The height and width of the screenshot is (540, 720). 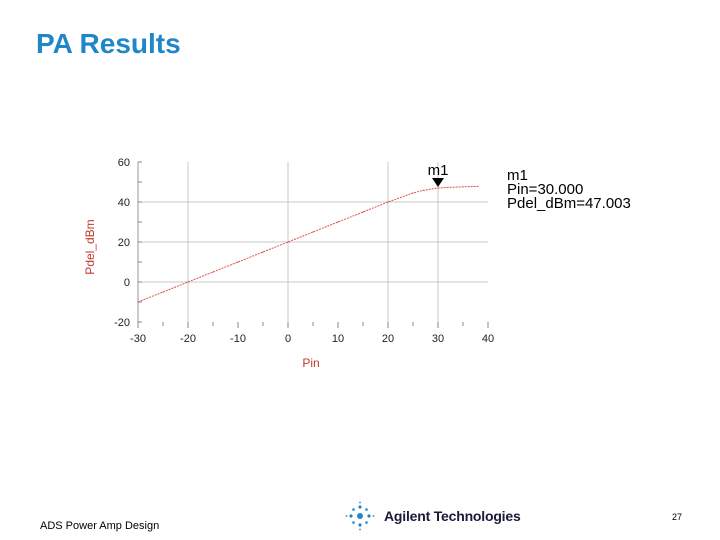 What do you see at coordinates (438, 170) in the screenshot?
I see `marker-label: m1` at bounding box center [438, 170].